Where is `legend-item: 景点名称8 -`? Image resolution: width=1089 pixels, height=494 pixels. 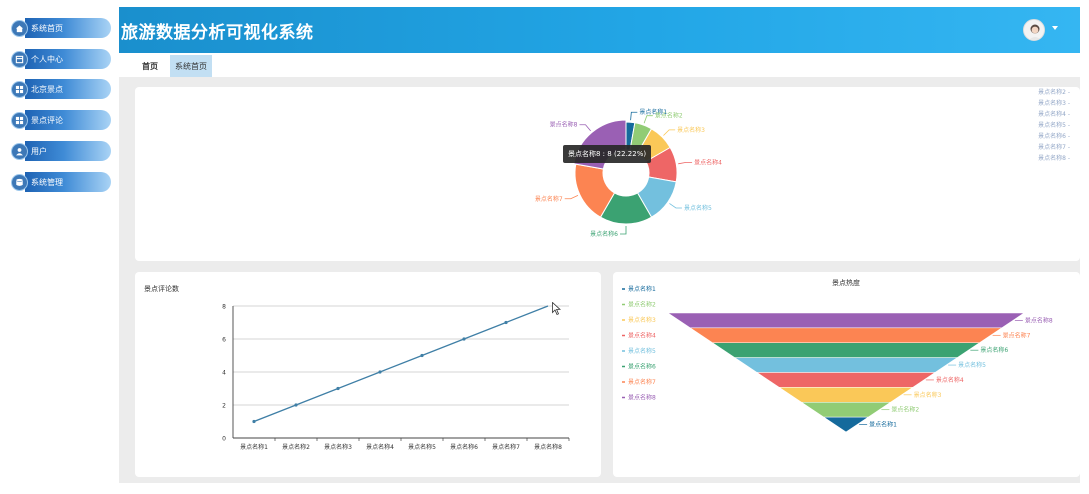 legend-item: 景点名称8 - is located at coordinates (1054, 158).